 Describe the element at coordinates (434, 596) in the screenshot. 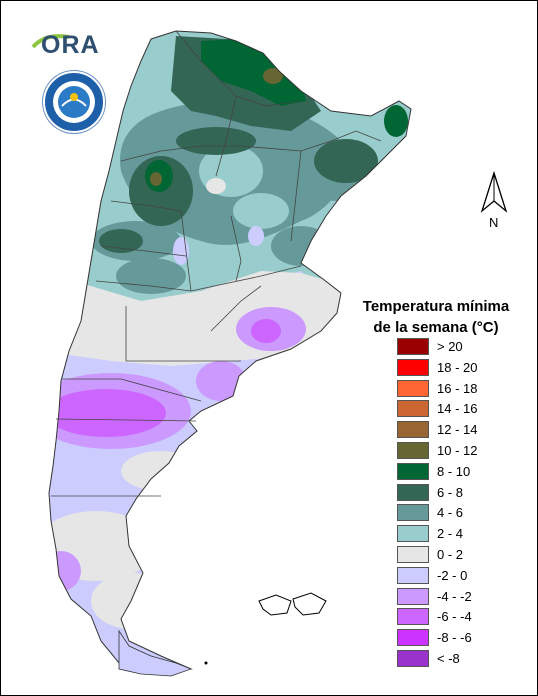

I see `legend-item: -4 - -2` at that location.